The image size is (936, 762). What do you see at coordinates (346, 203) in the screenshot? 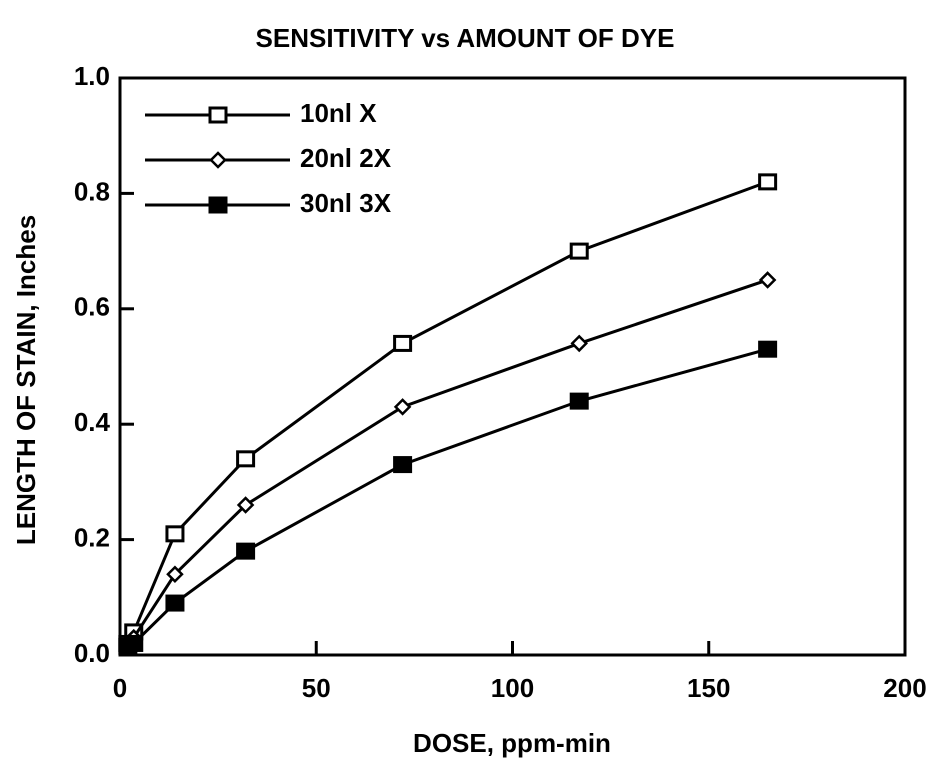
I see `legend-label: 30nl 3X` at bounding box center [346, 203].